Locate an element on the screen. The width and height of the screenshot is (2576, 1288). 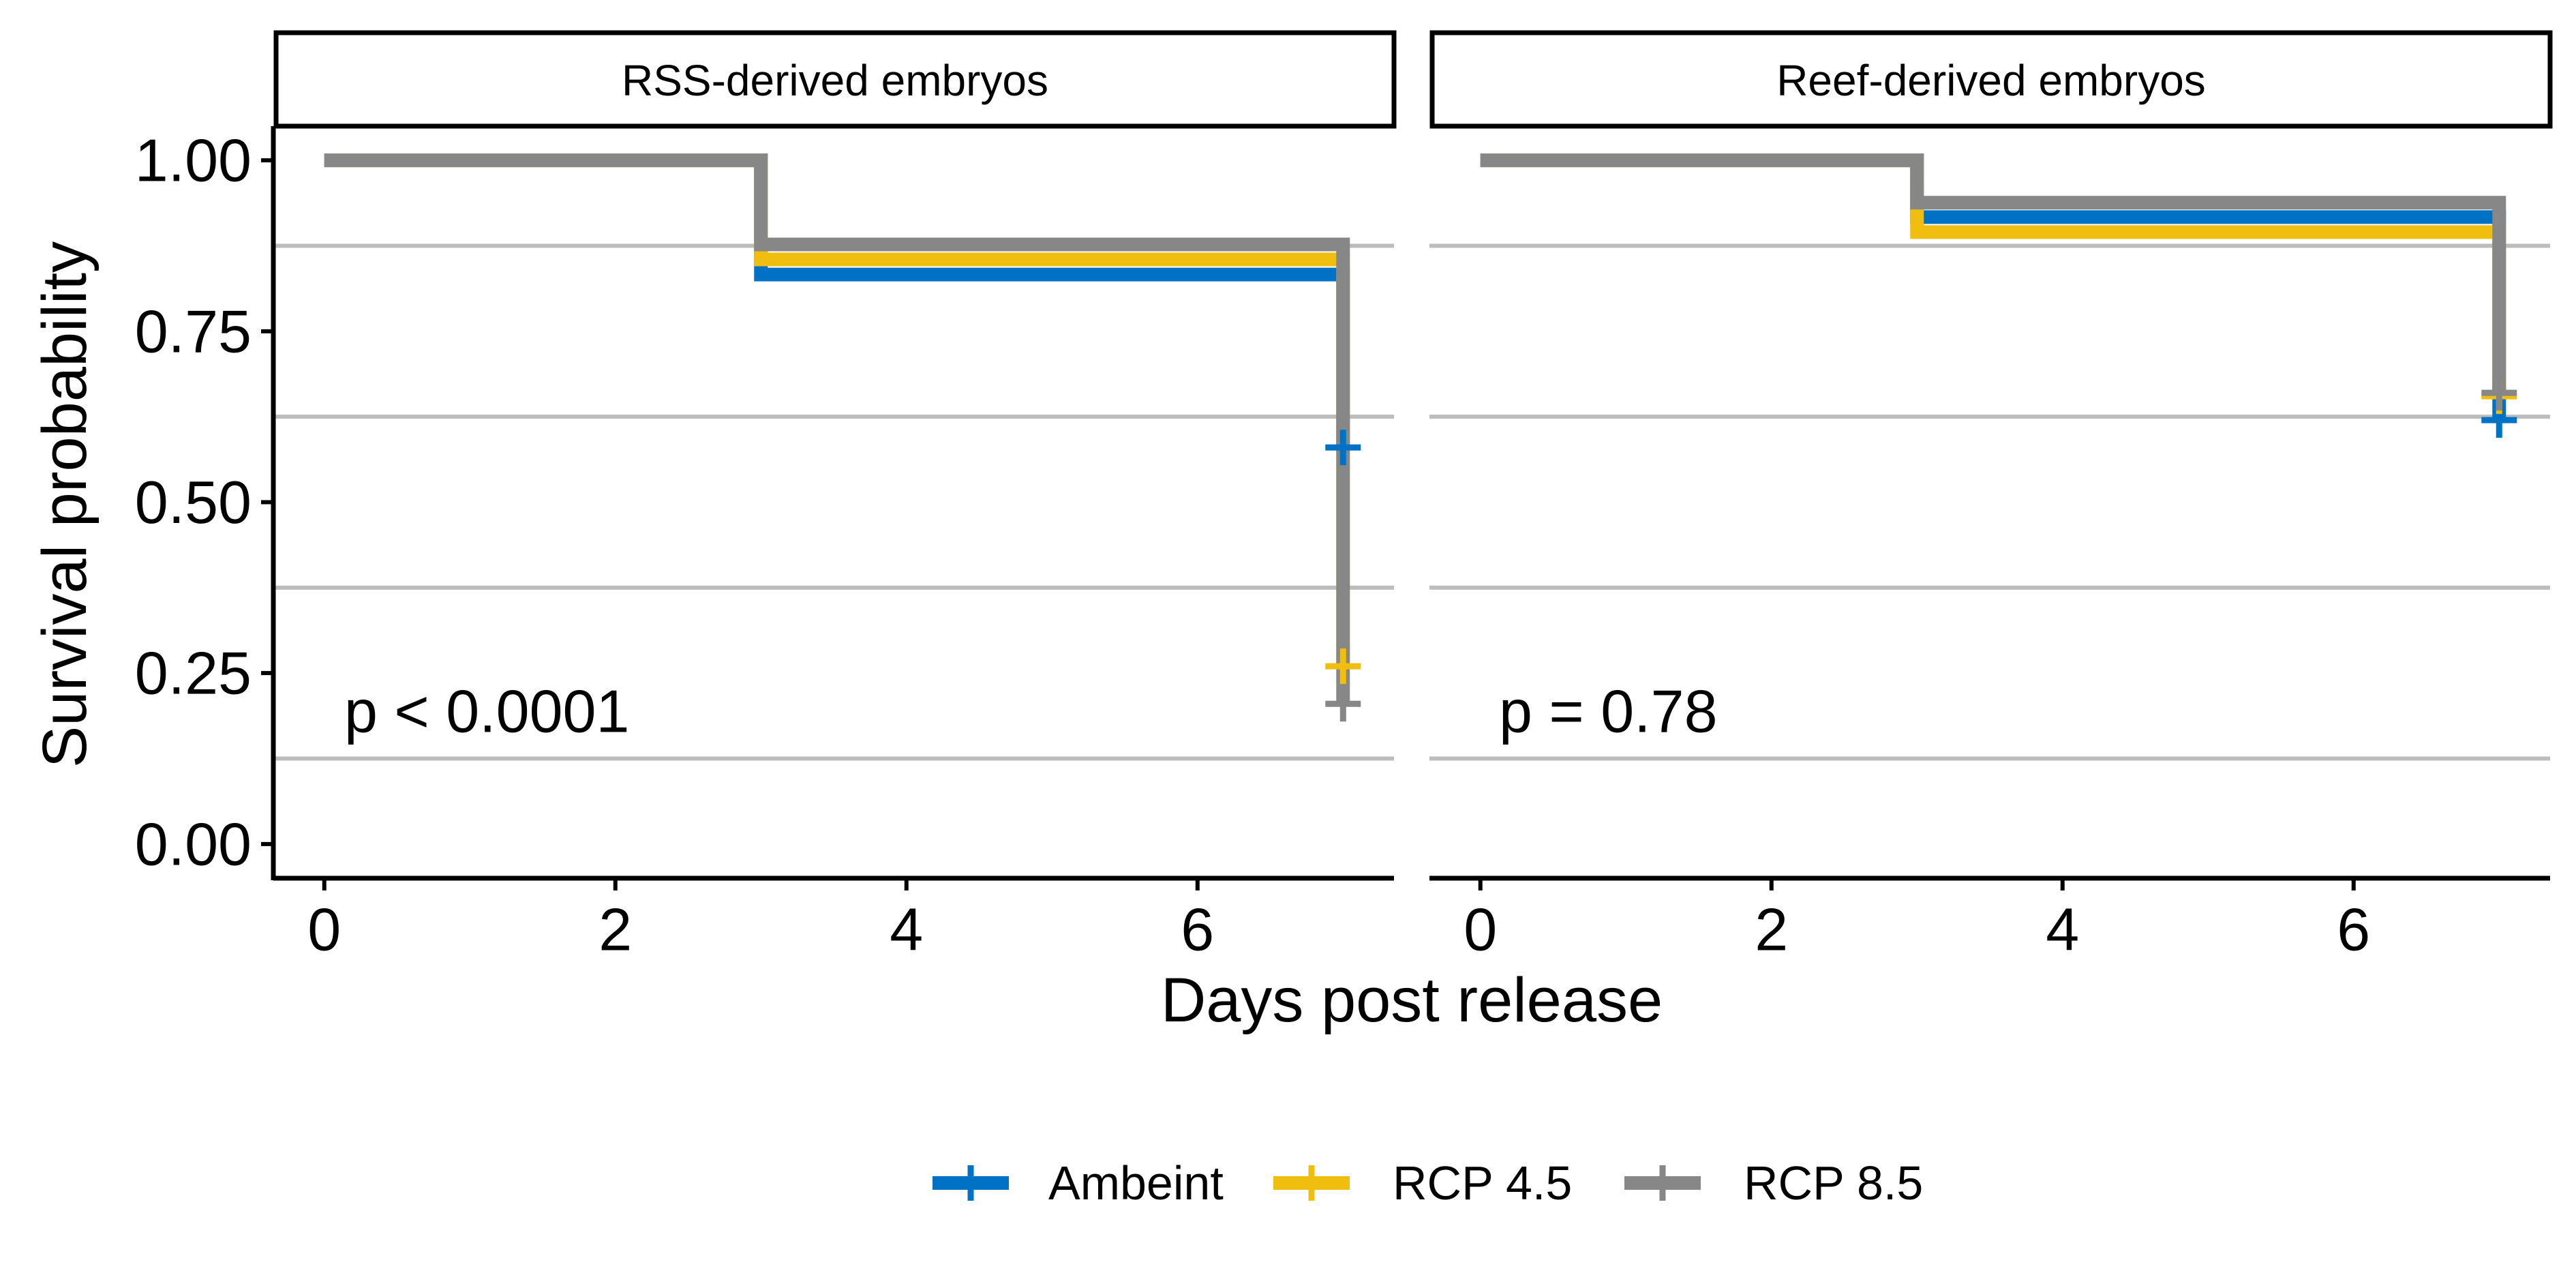
series-line-rcp-4-5-reef is located at coordinates (1993, 275).